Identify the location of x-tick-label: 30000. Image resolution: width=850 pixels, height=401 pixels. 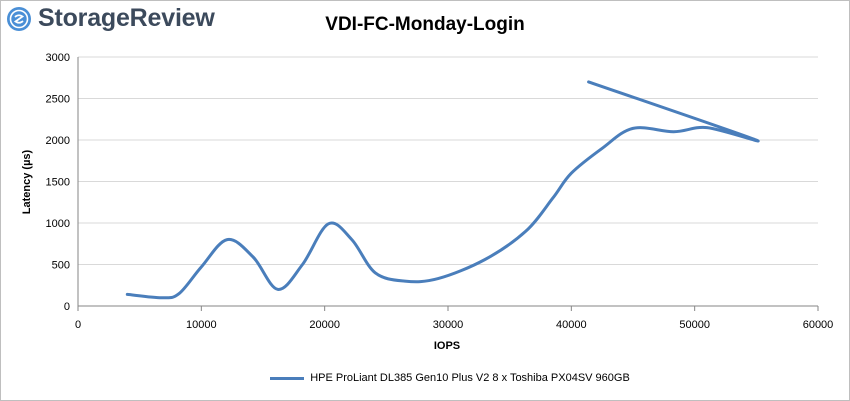
(448, 325).